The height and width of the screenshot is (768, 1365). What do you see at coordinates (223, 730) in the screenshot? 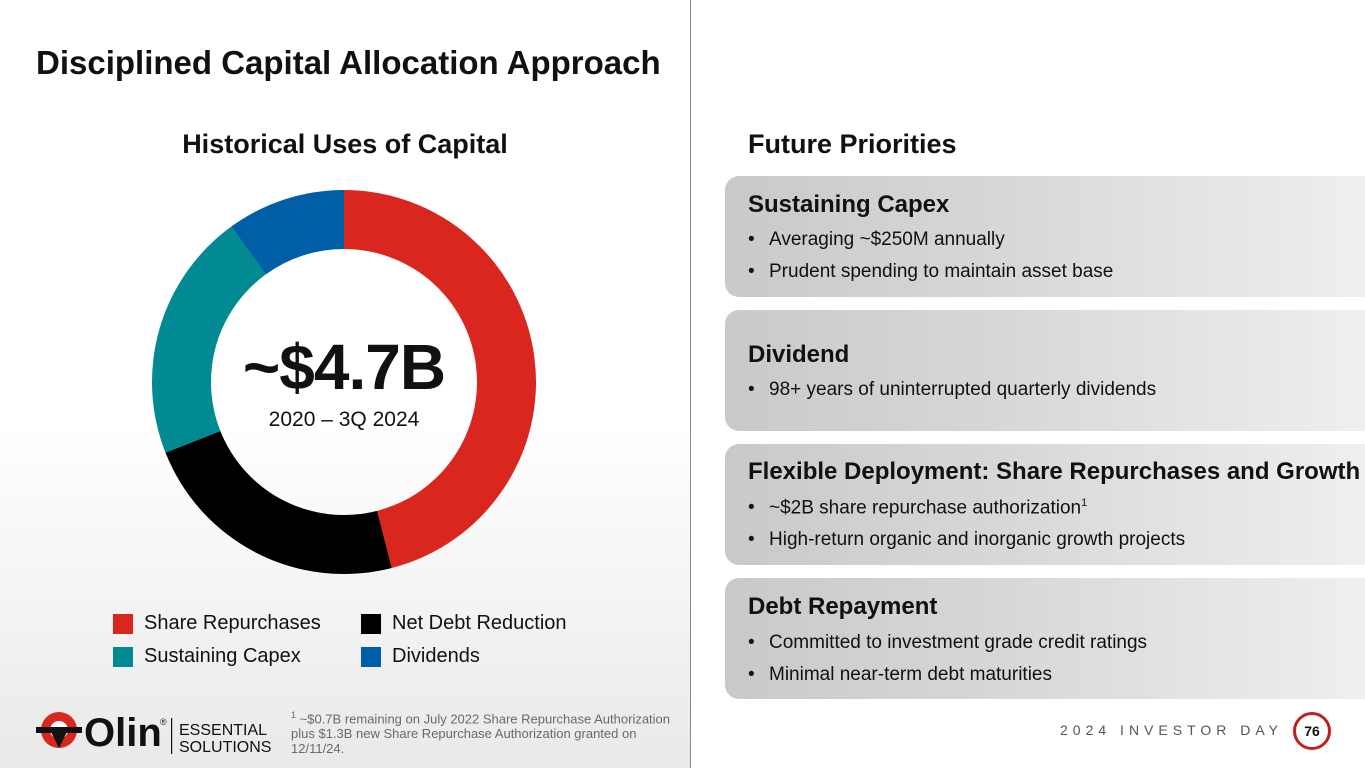
I see `logo-tagline-1: ESSENTIAL` at bounding box center [223, 730].